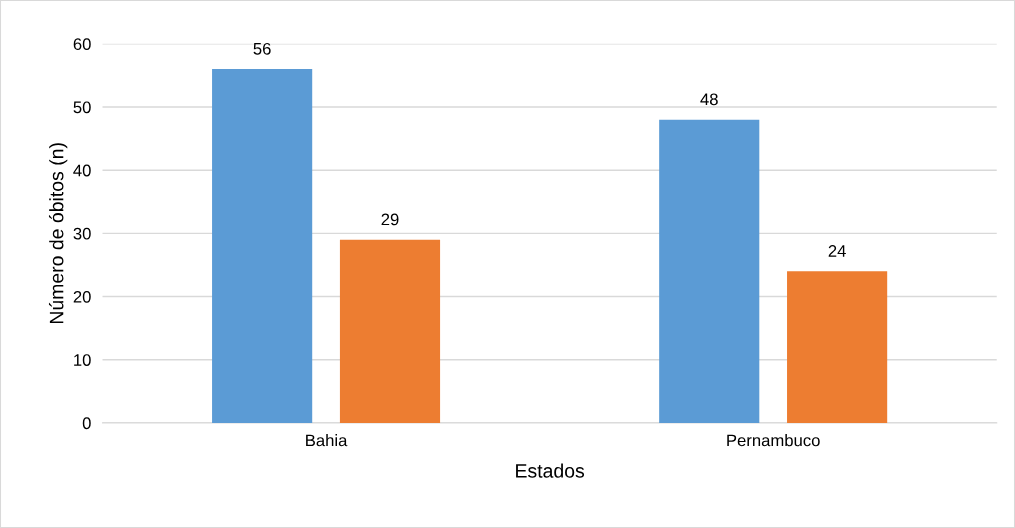  I want to click on y-tick-label: 10, so click(82, 360).